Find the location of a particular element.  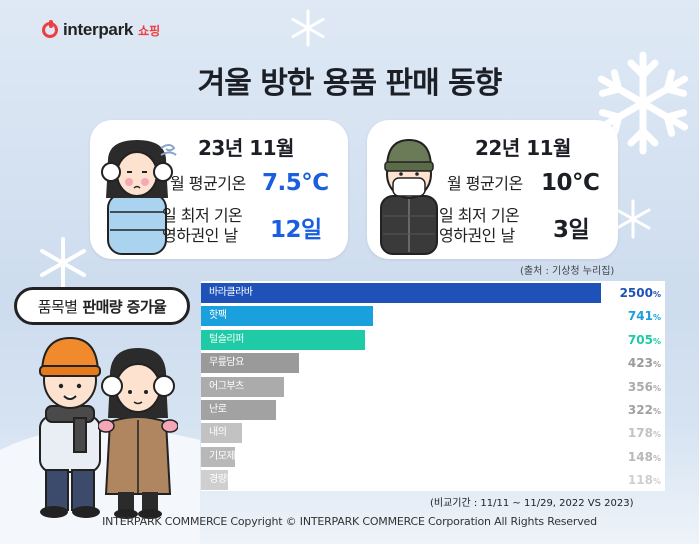

source-note: (출처 : 기상청 누리집) is located at coordinates (567, 271).